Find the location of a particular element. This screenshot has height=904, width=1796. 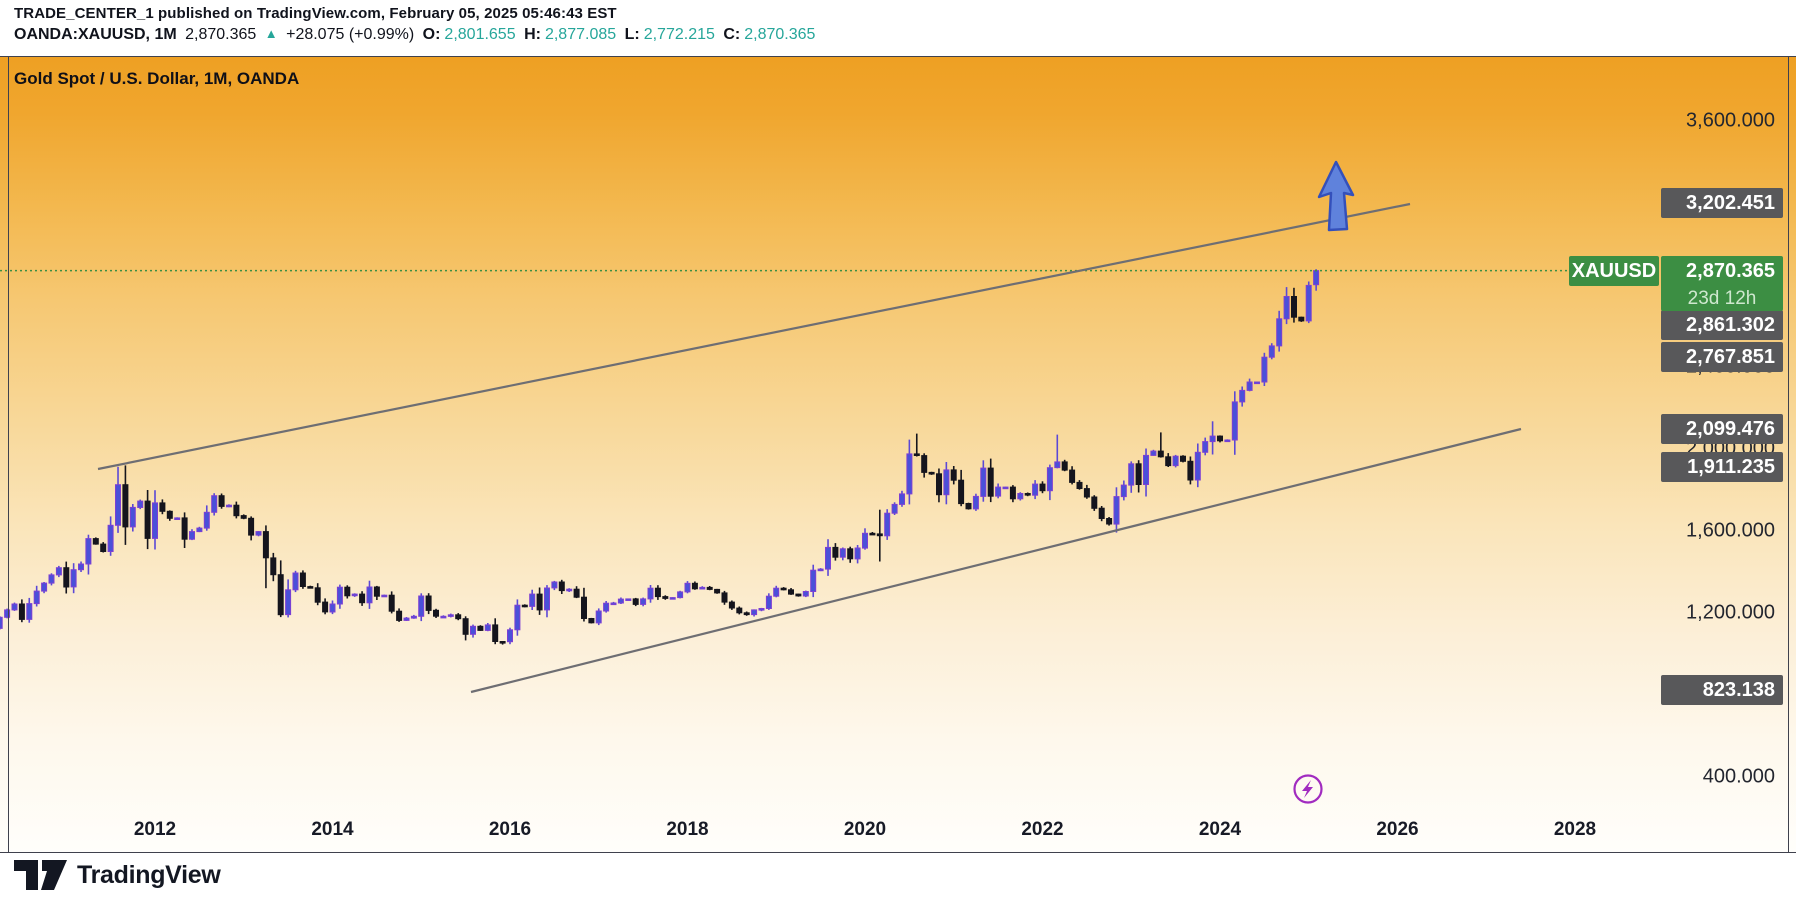

price-level-badge: 2,767.851 is located at coordinates (1722, 357).